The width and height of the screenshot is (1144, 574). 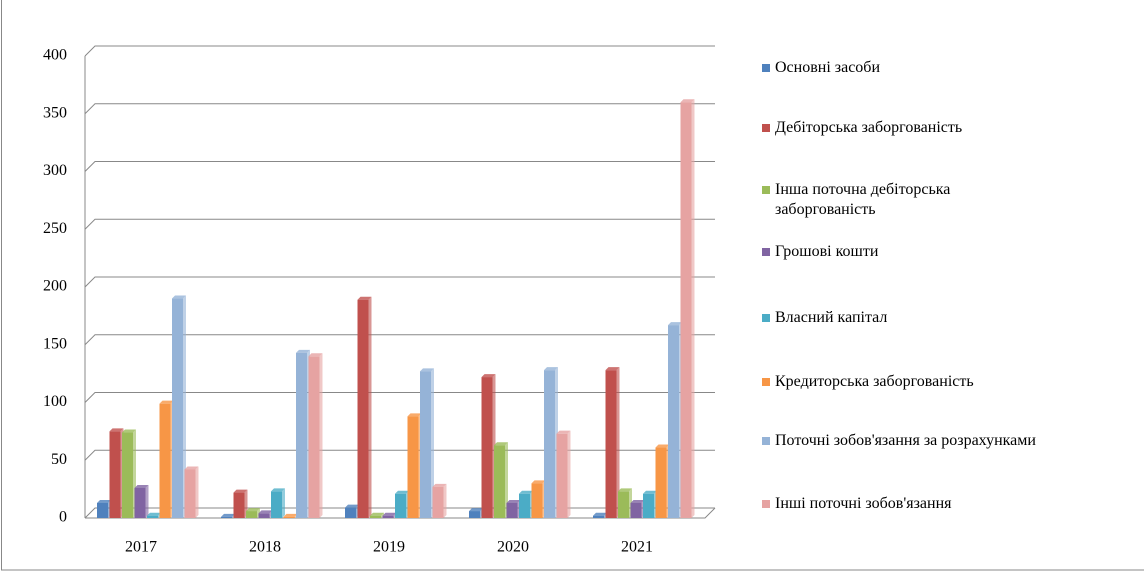 What do you see at coordinates (55, 286) in the screenshot?
I see `y-tick-label: 200` at bounding box center [55, 286].